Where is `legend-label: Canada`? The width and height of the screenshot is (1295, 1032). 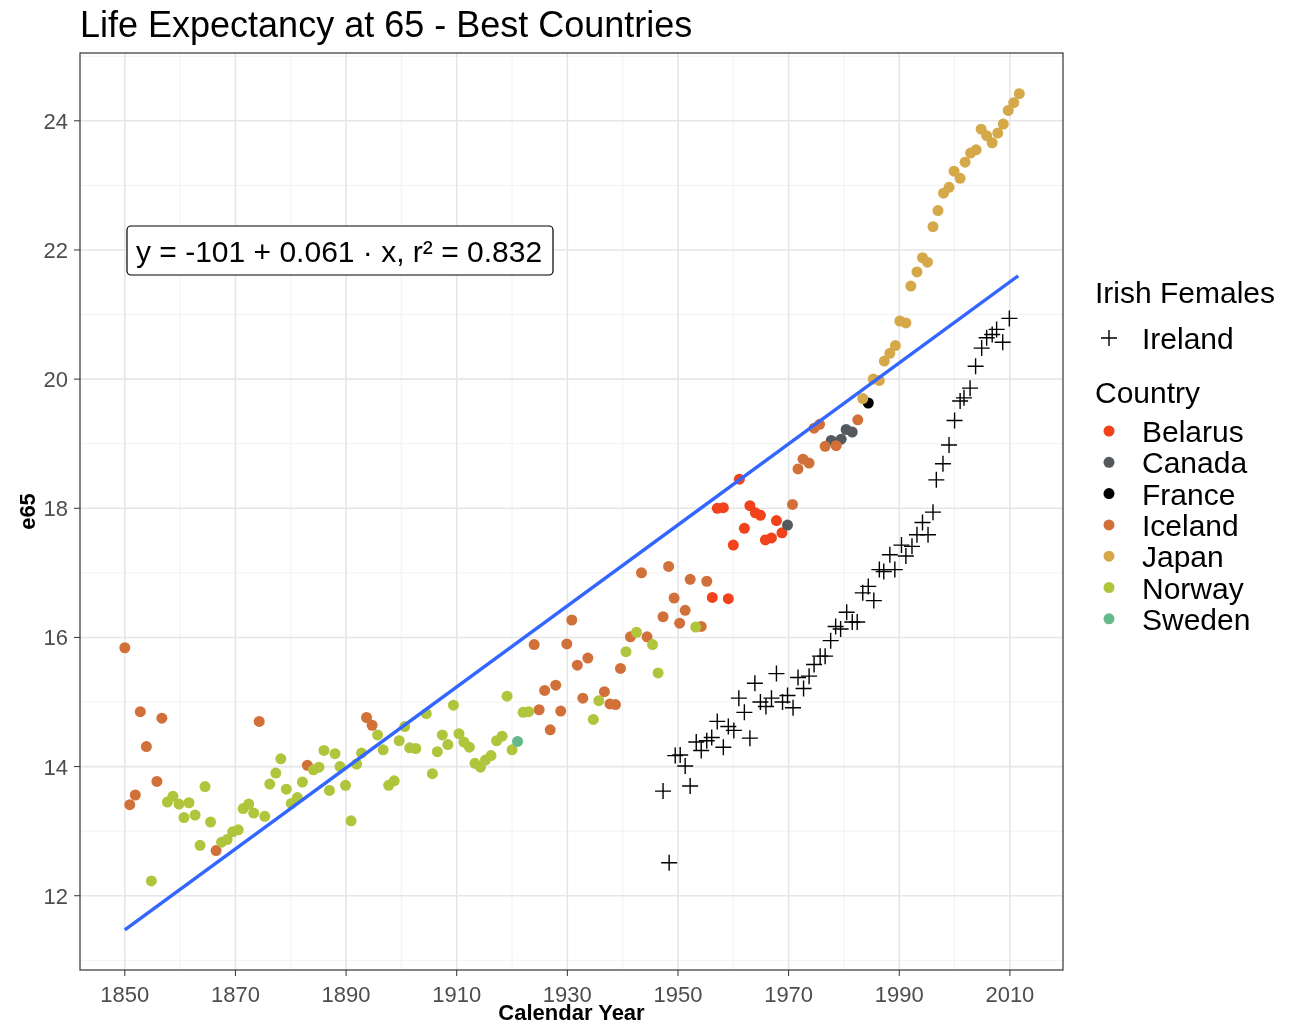
legend-label: Canada is located at coordinates (1195, 463).